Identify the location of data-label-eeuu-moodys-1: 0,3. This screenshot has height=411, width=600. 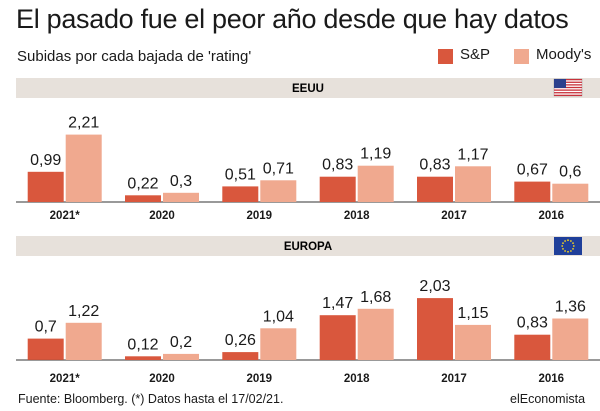
(181, 181).